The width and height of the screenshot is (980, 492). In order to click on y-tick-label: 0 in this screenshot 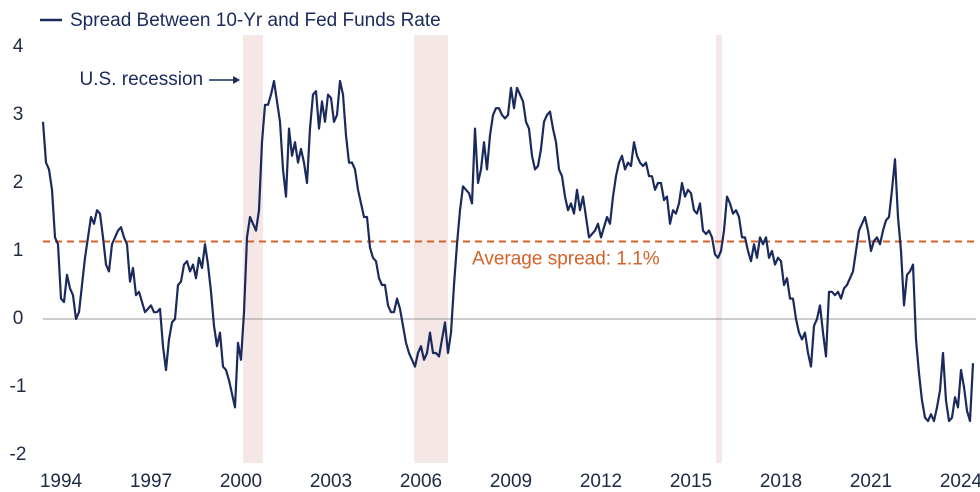, I will do `click(18, 318)`.